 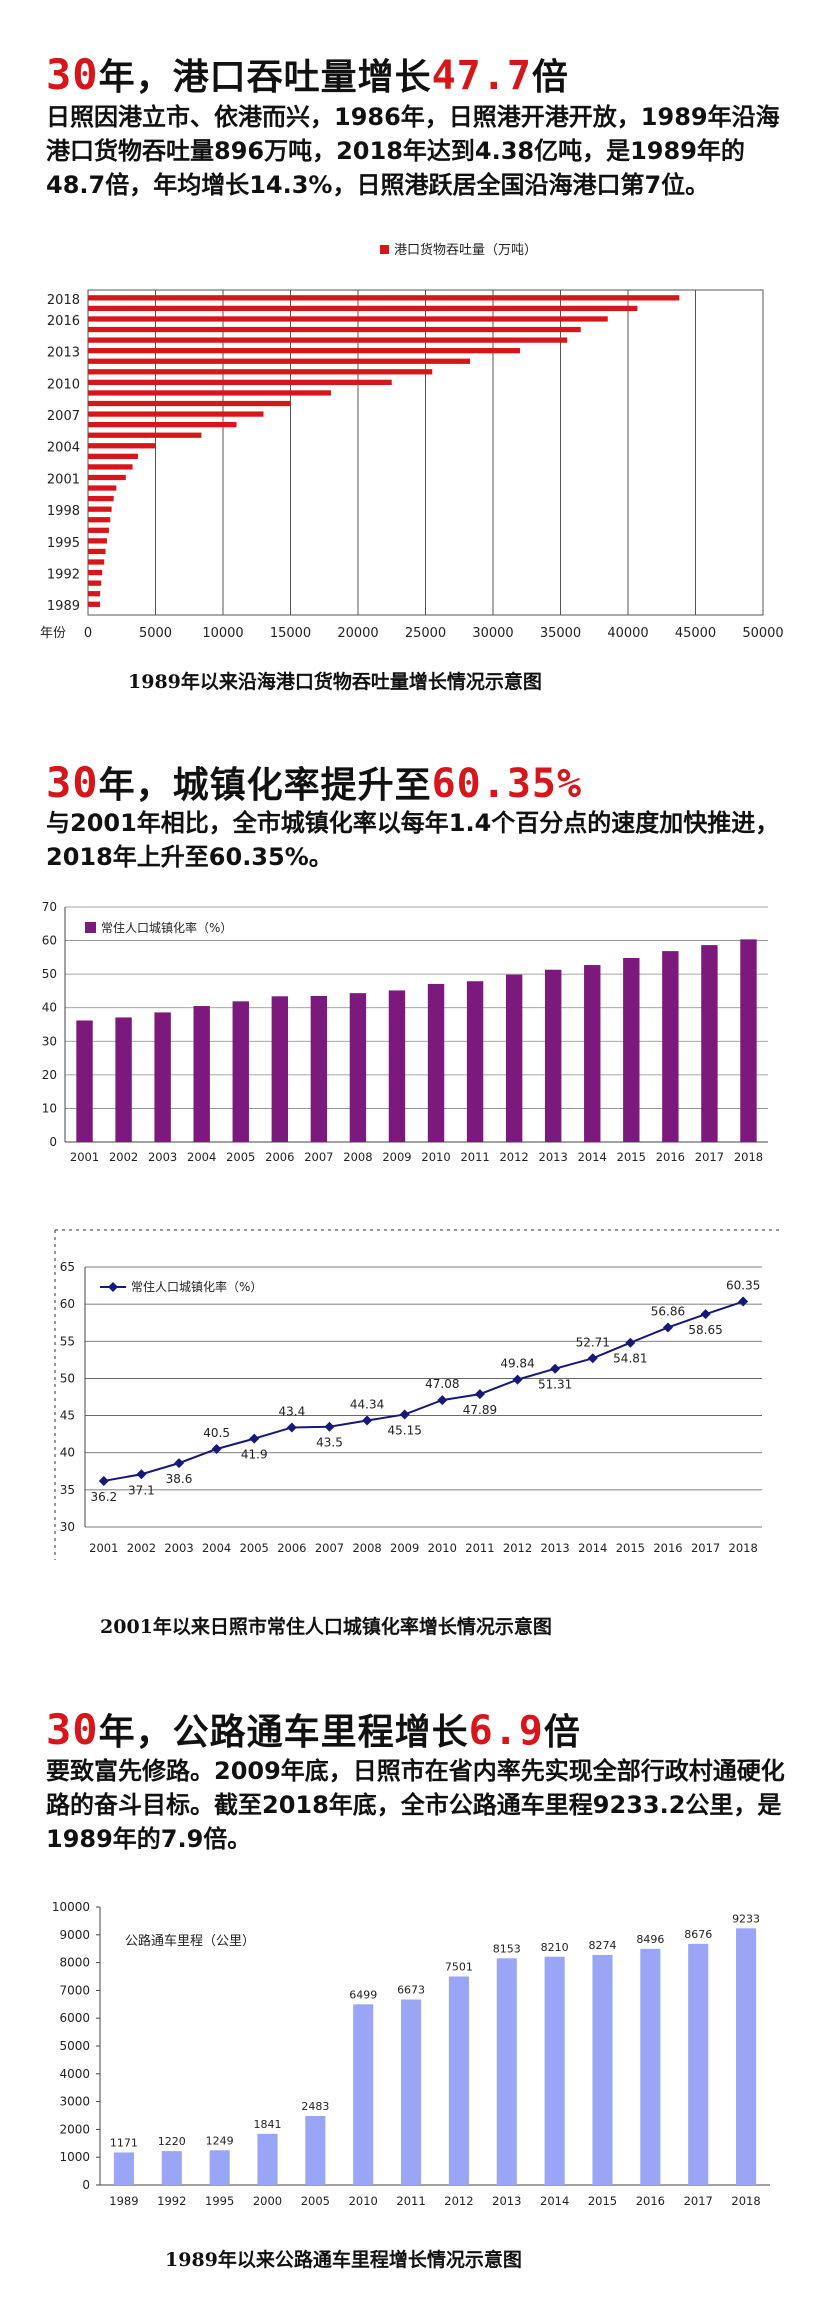 I want to click on y-tick-label: 10000, so click(x=71, y=1907).